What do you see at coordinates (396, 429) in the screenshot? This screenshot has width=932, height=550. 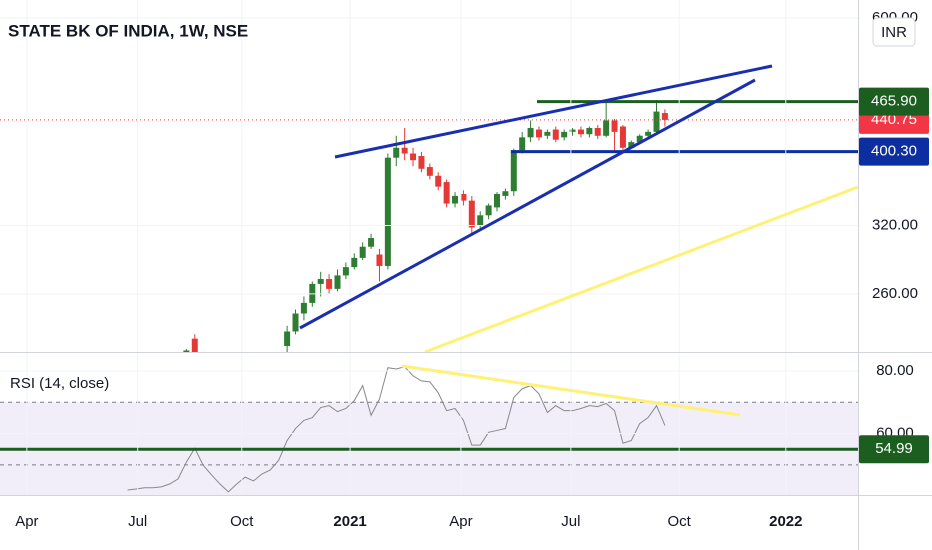 I see `rsi-line` at bounding box center [396, 429].